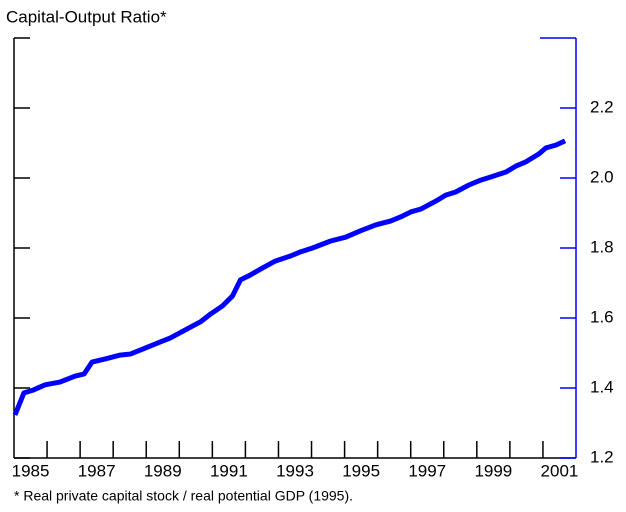 This screenshot has width=626, height=512. I want to click on x-tick-label: 2001, so click(560, 470).